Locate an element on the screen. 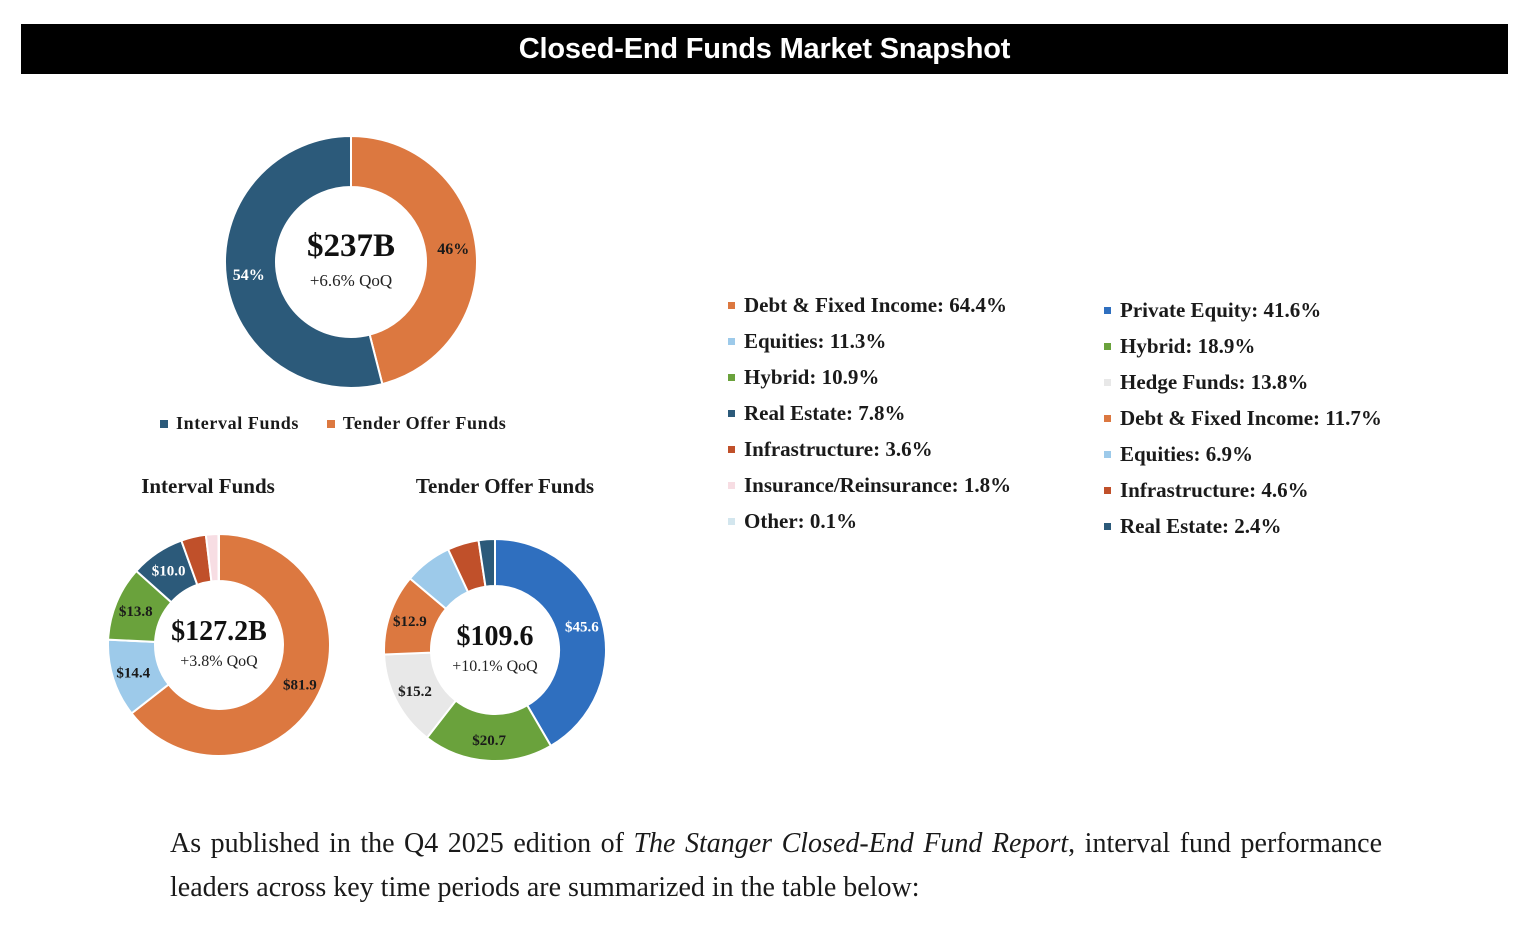 Image resolution: width=1536 pixels, height=928 pixels. legend-label: Hedge Funds: 13.8% is located at coordinates (1214, 381).